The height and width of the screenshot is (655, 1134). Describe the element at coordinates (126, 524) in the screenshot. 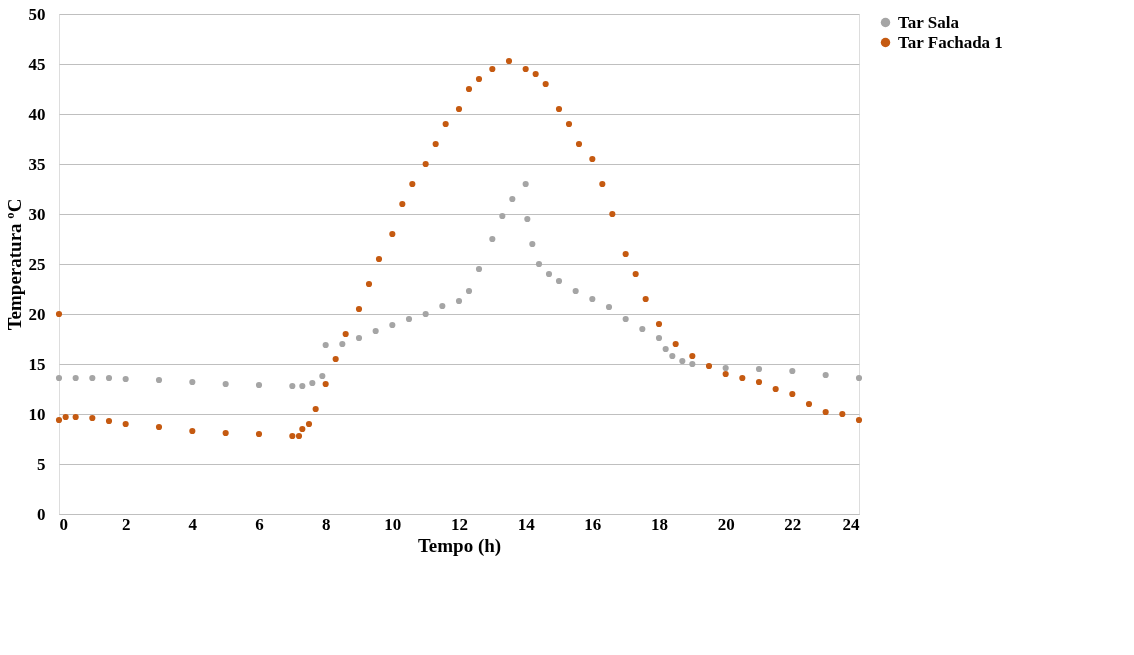

I see `x-tick-label: 2` at that location.